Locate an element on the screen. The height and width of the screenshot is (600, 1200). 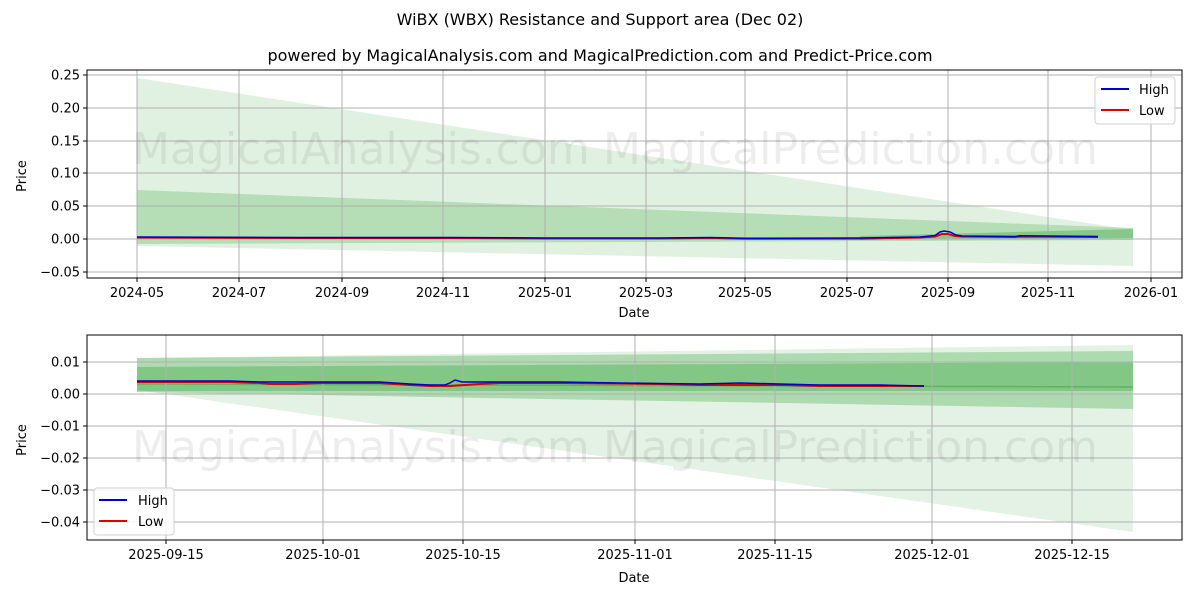
y-tick-label: 0.05 is located at coordinates (65, 207).